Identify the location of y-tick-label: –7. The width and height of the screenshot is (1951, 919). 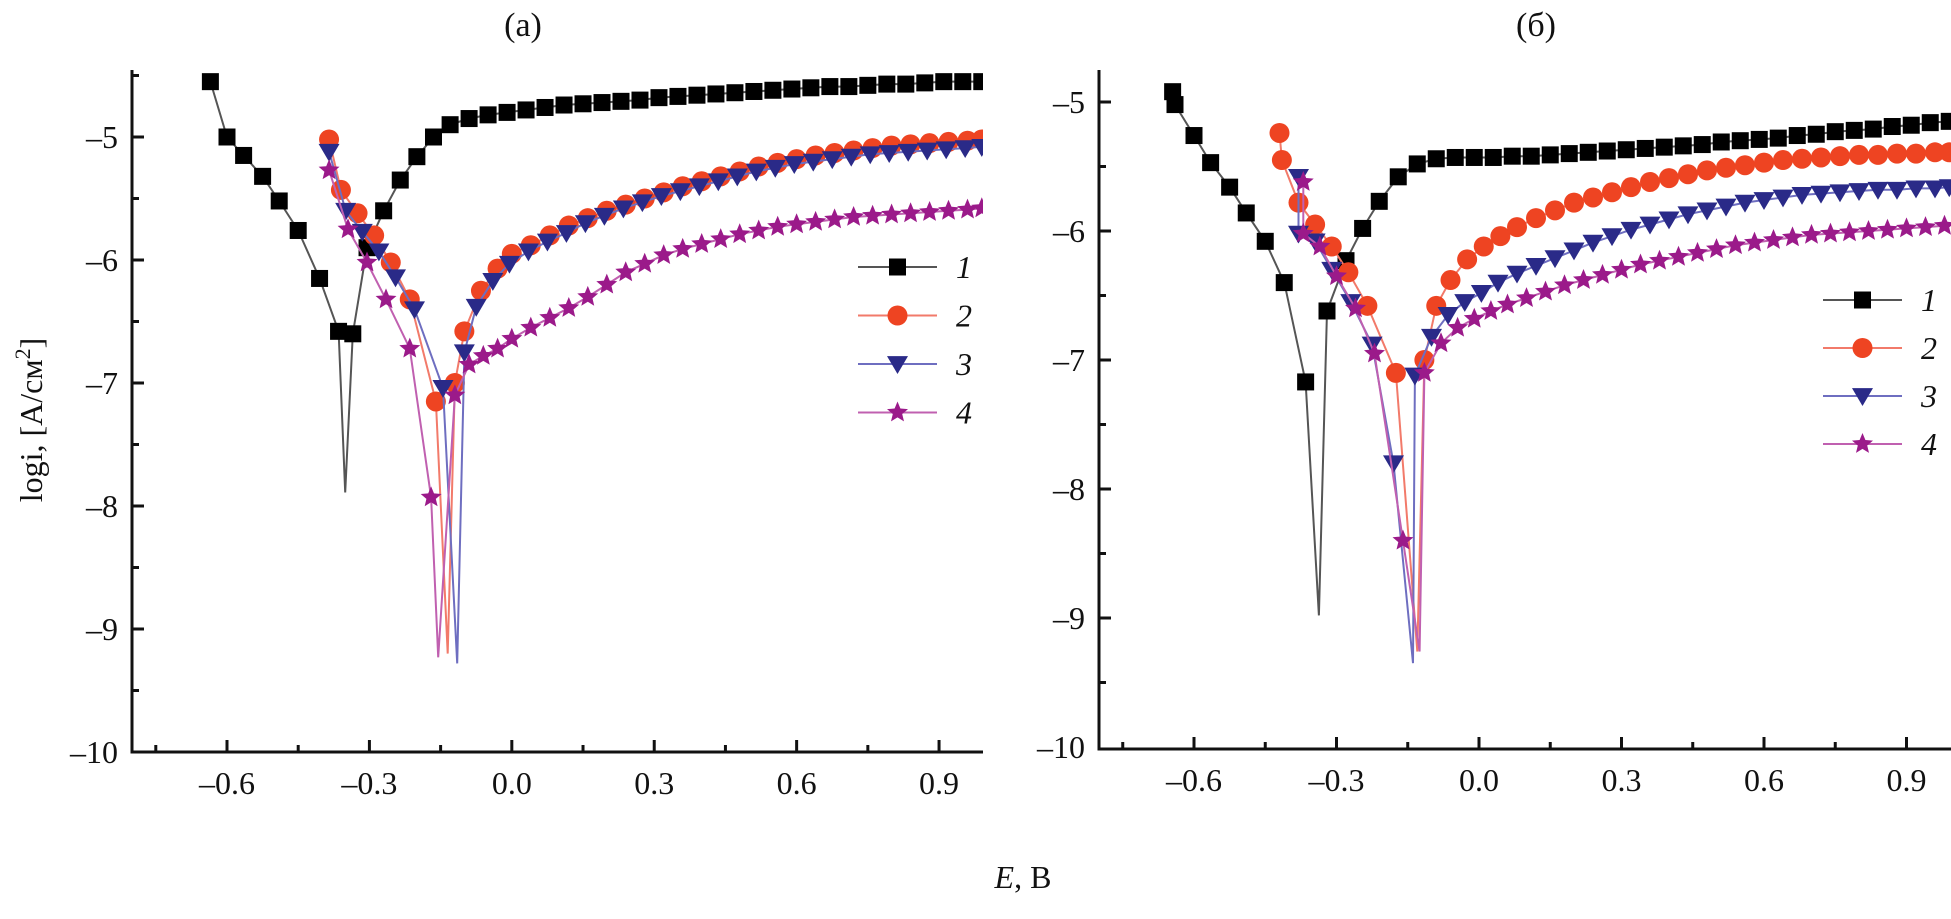
(101, 383).